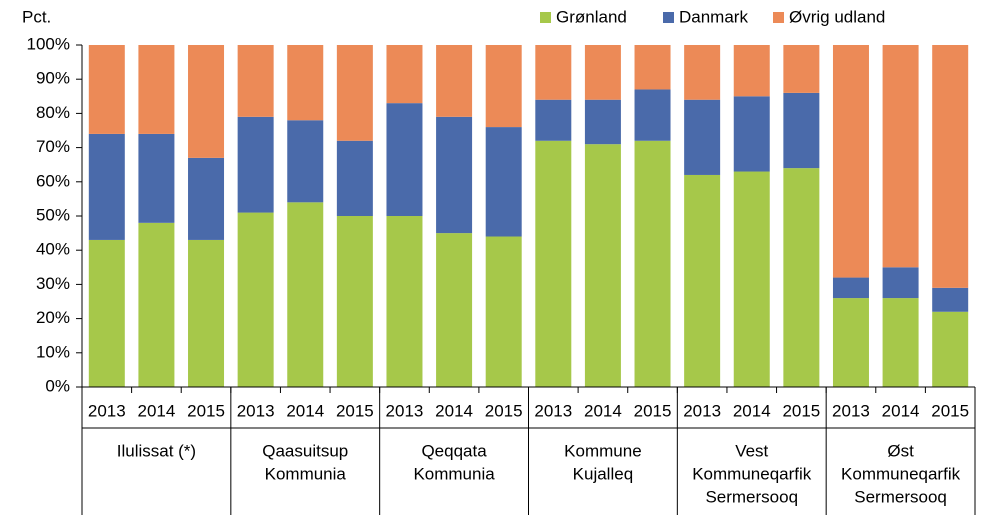  I want to click on y-tick-label: 60%, so click(53, 180).